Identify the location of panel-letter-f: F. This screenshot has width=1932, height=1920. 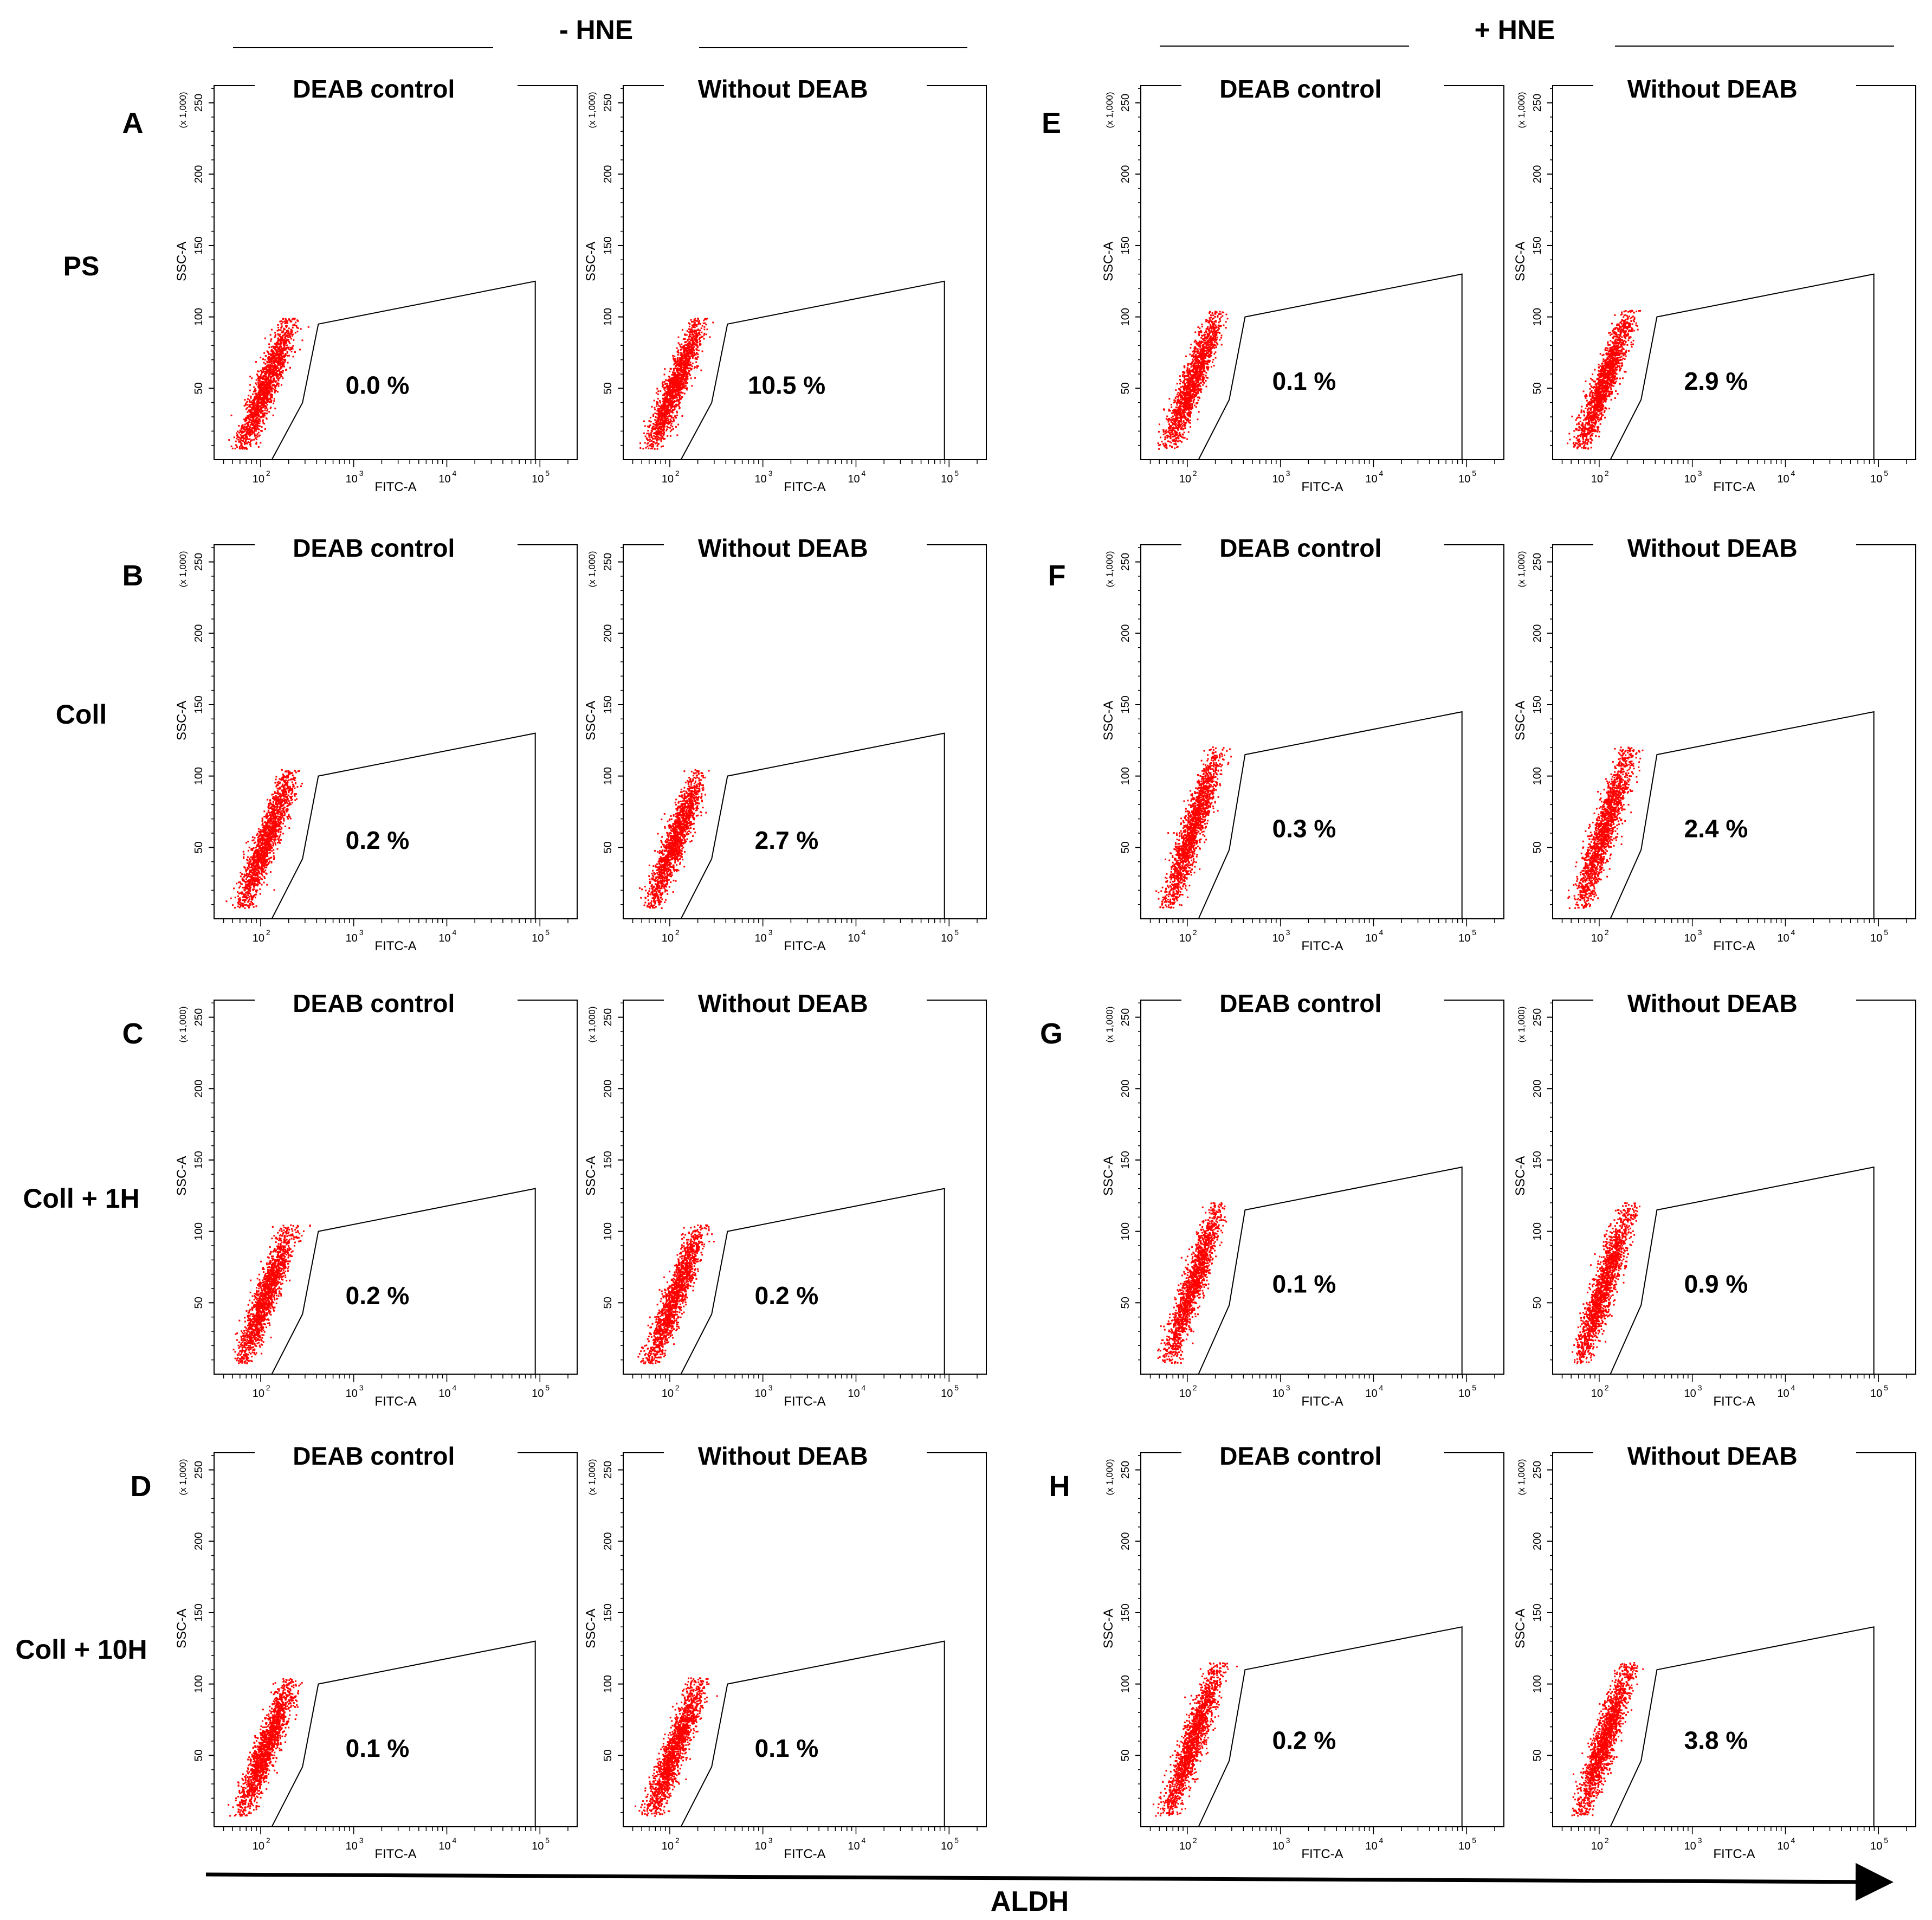
(1057, 575).